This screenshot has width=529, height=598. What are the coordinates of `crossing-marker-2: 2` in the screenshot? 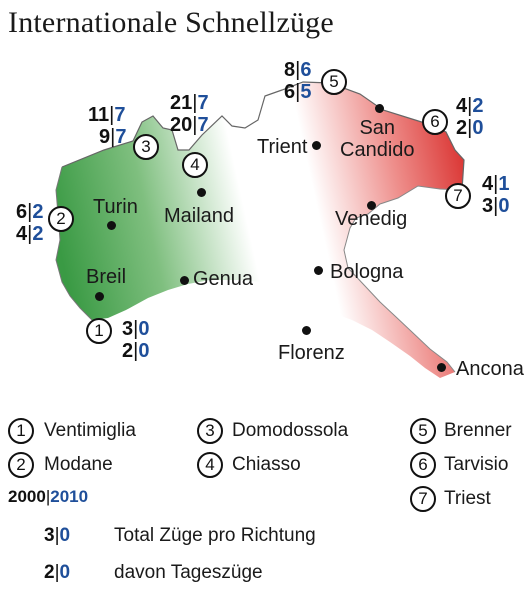 It's located at (61, 219).